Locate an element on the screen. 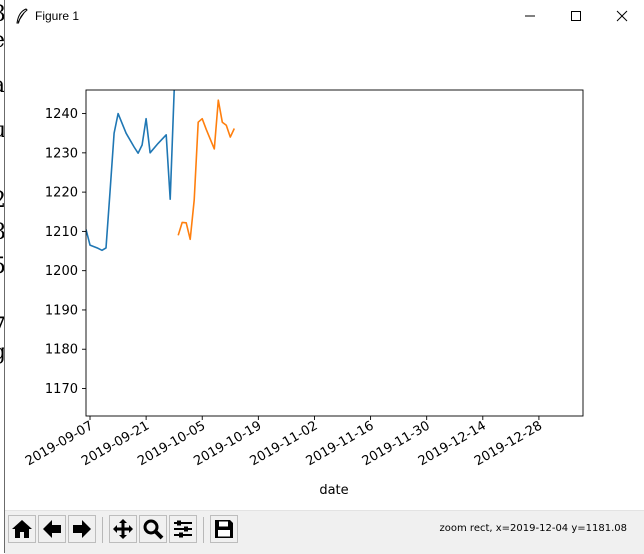  home-icon is located at coordinates (22, 529).